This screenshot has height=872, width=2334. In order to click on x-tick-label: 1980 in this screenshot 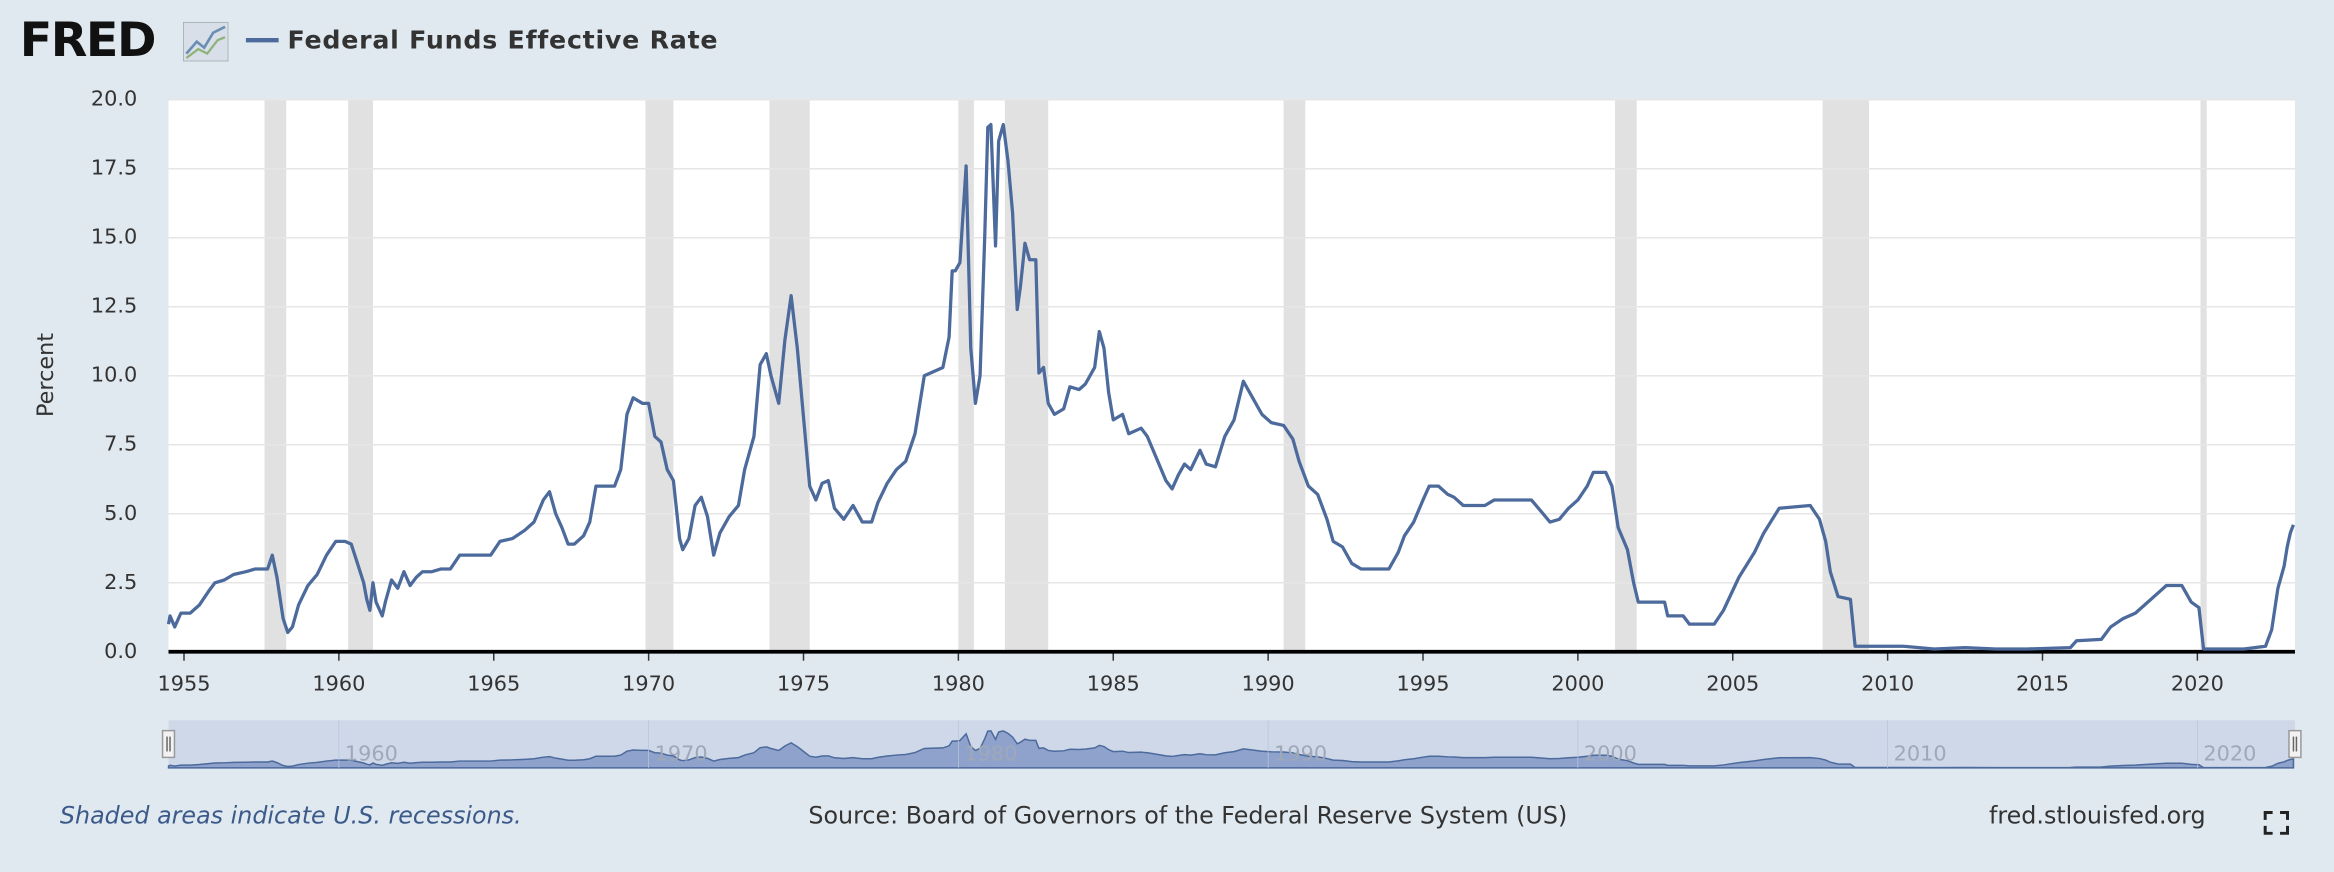, I will do `click(958, 684)`.